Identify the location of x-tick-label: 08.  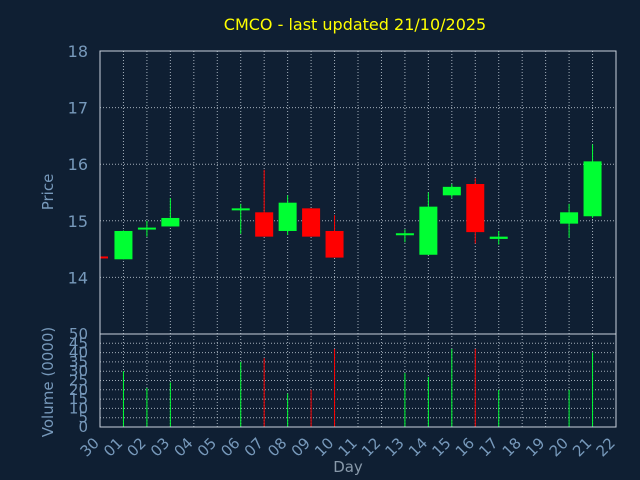
(277, 447).